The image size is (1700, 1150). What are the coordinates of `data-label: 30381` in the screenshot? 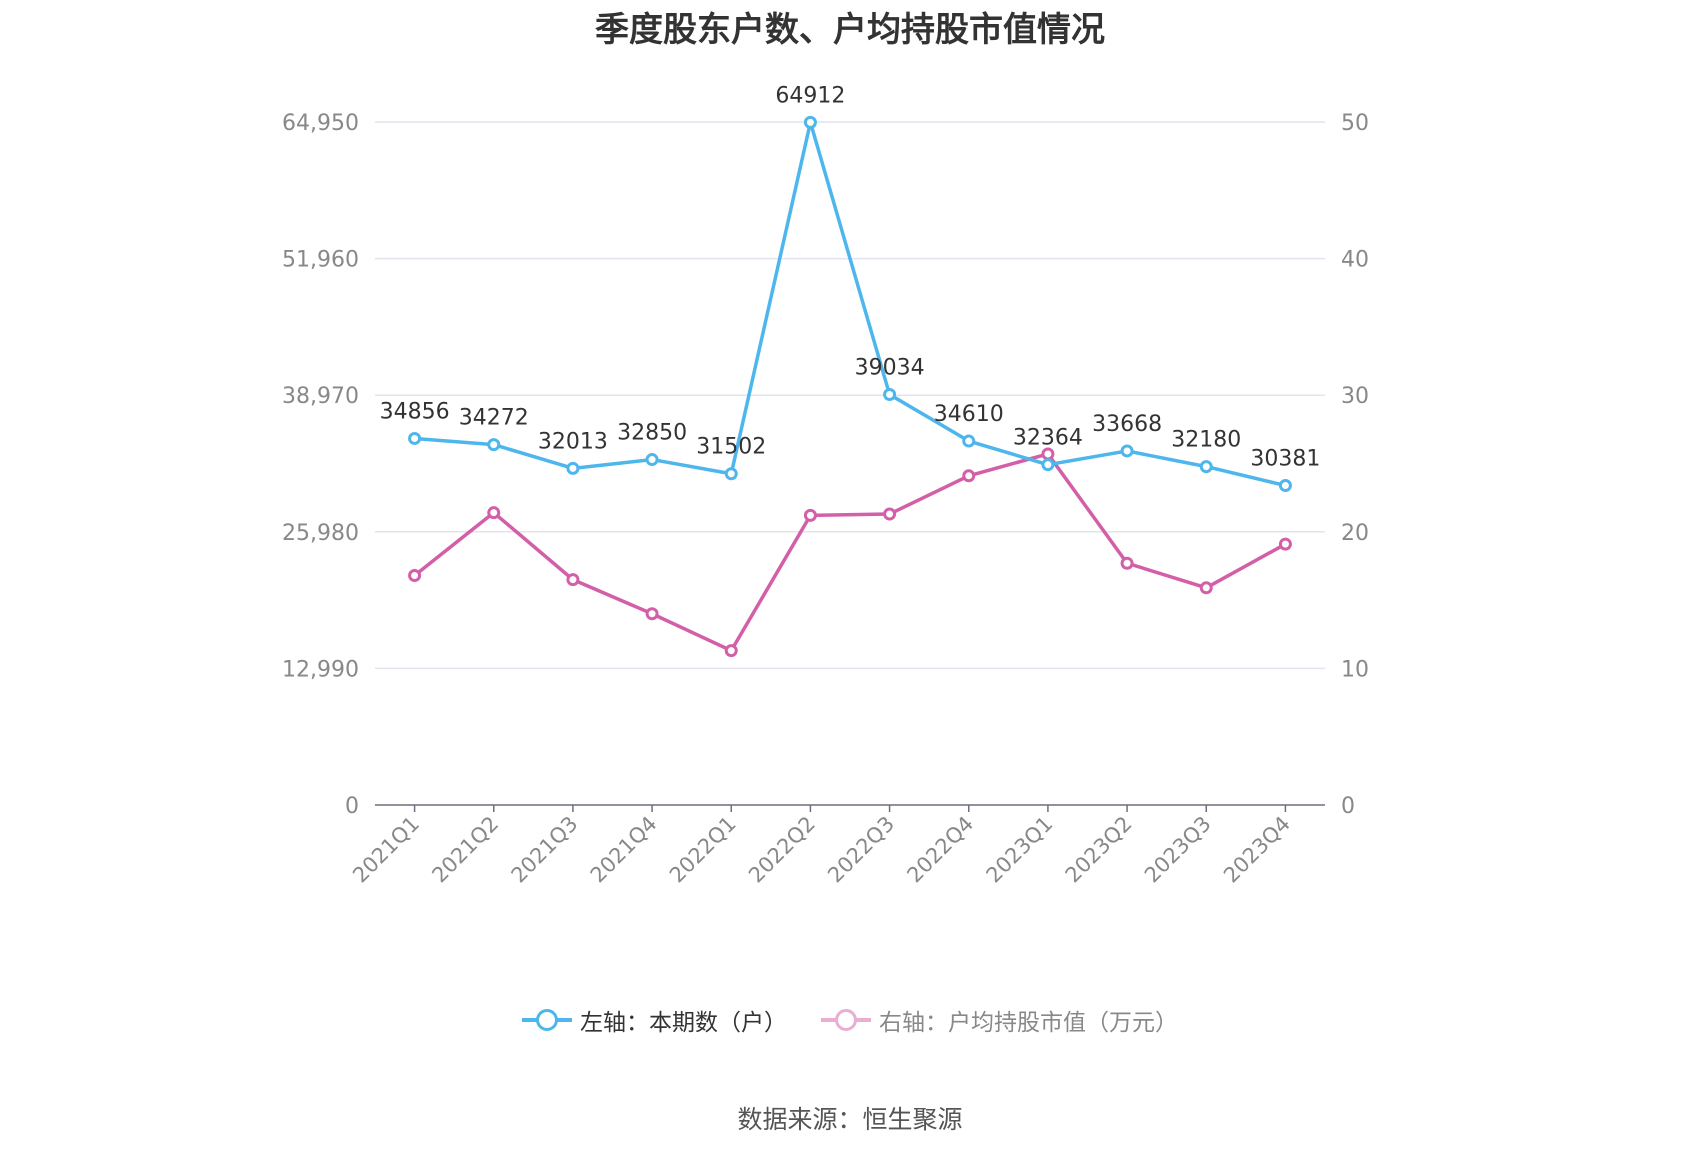 It's located at (1285, 459).